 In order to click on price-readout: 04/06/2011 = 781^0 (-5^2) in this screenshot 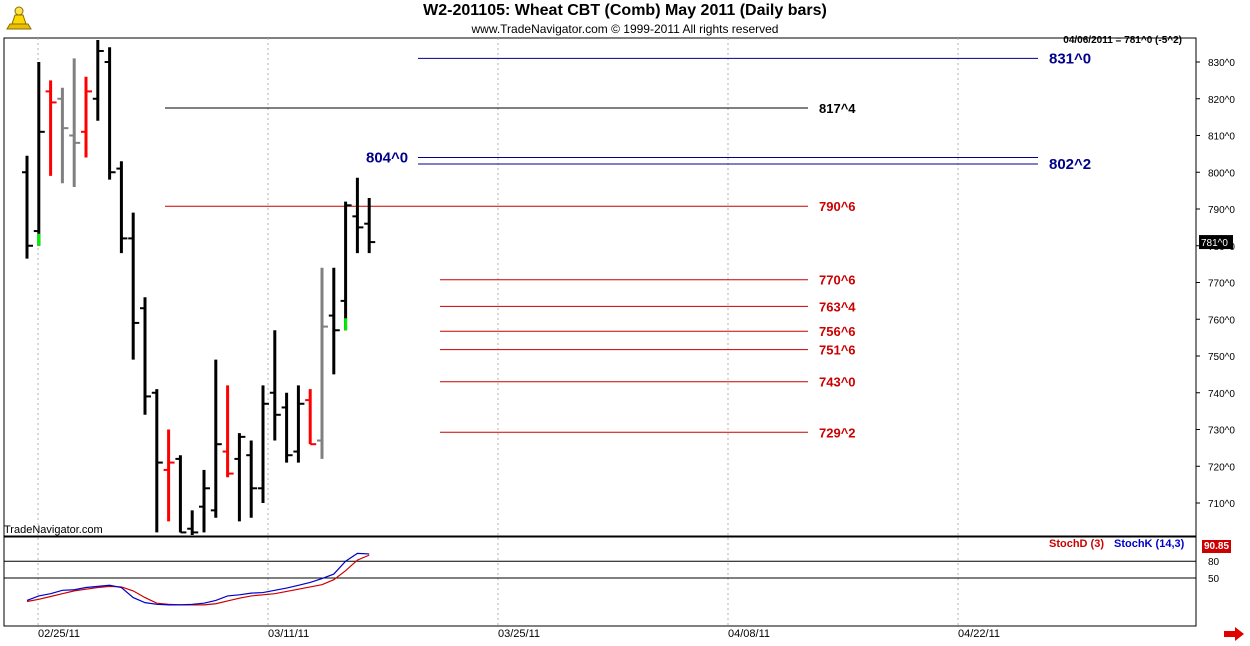, I will do `click(1122, 40)`.